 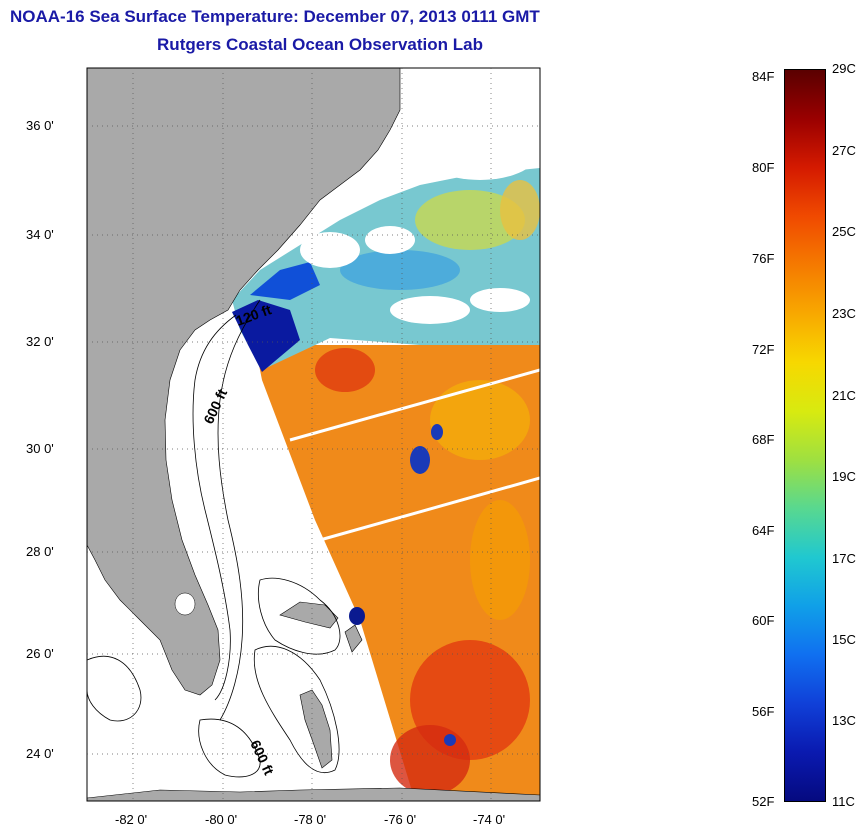 I want to click on lon-label: -74 0', so click(x=489, y=819).